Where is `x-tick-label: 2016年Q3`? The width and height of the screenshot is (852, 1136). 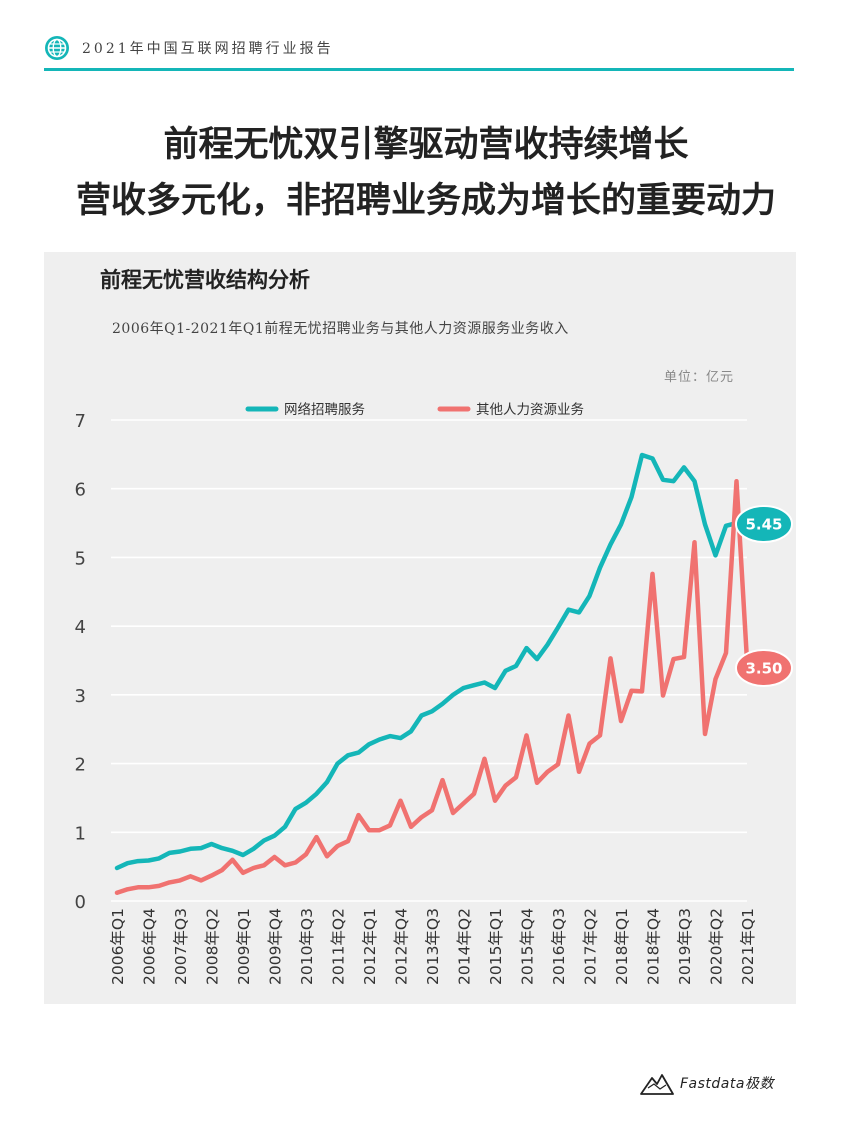 x-tick-label: 2016年Q3 is located at coordinates (559, 946).